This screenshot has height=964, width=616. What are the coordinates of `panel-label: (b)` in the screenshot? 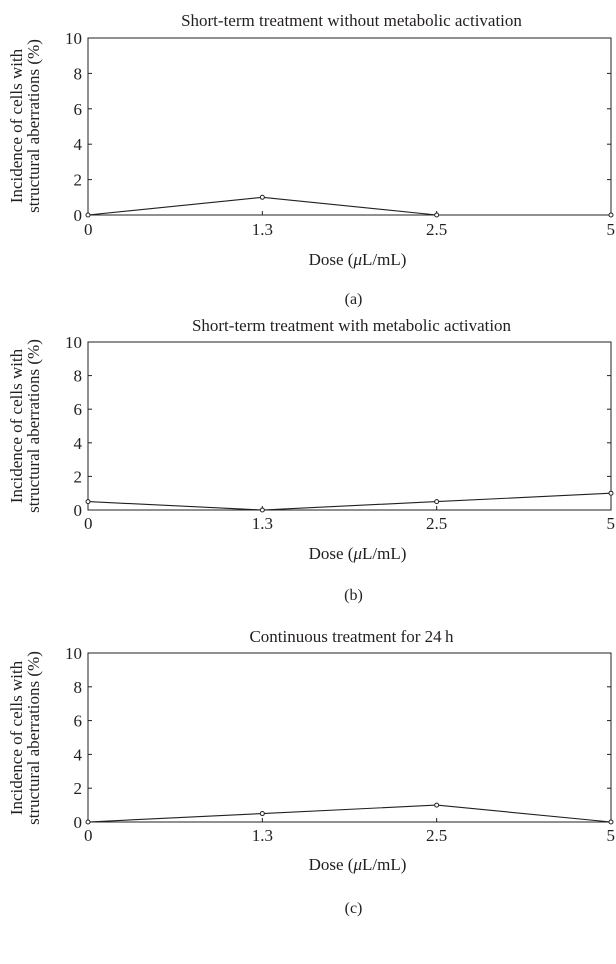 It's located at (353, 595).